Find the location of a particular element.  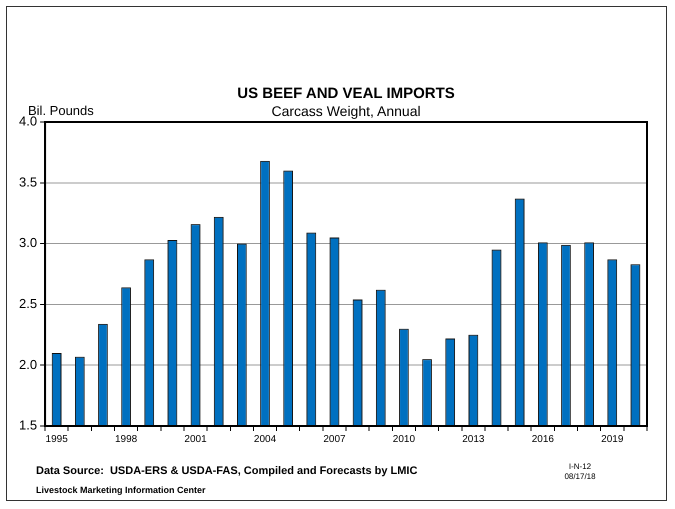

chart-title: US BEEF AND VEAL IMPORTS is located at coordinates (346, 93).